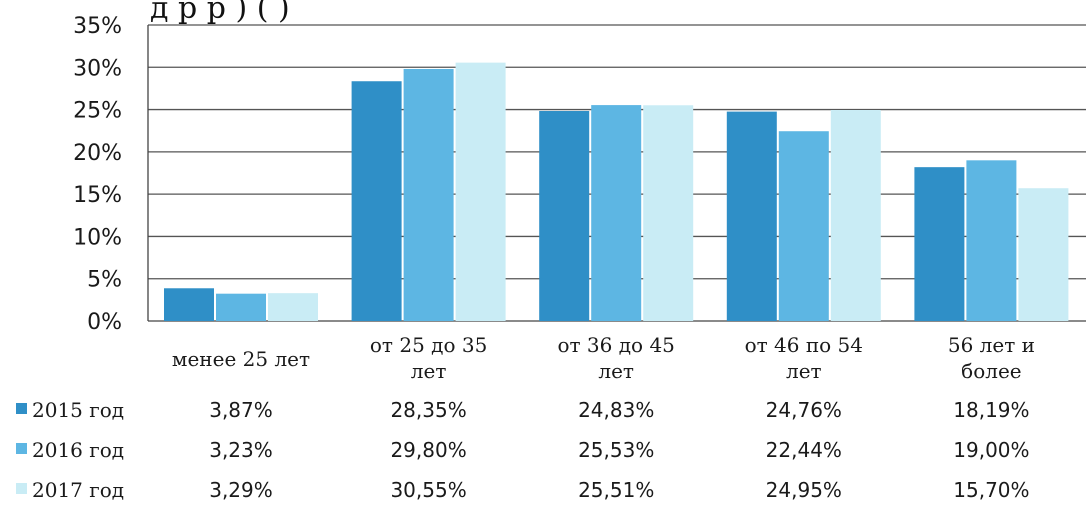 The width and height of the screenshot is (1086, 506). I want to click on data-table-value: 24,95%, so click(804, 490).